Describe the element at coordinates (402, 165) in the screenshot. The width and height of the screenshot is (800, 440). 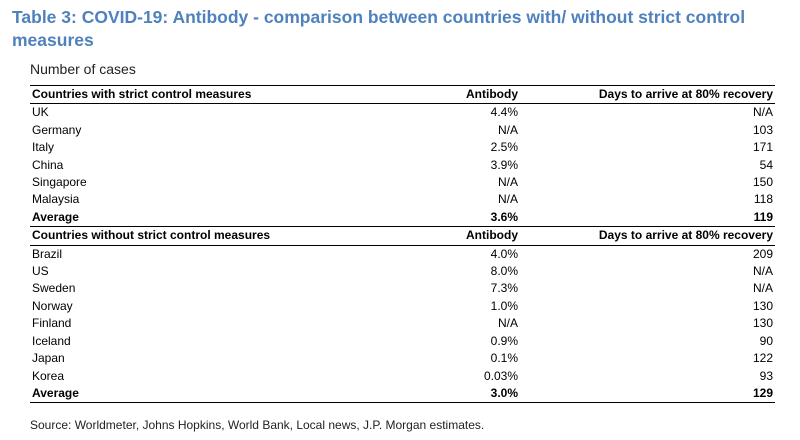
I see `table-row: China 3.9% 54` at that location.